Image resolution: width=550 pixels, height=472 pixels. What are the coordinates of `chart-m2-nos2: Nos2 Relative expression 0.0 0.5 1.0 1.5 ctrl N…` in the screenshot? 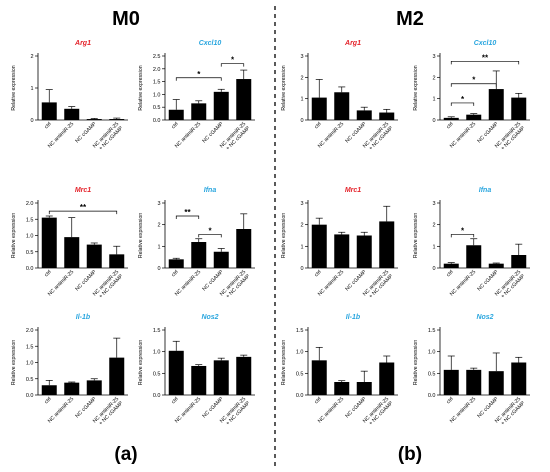 It's located at (471, 370).